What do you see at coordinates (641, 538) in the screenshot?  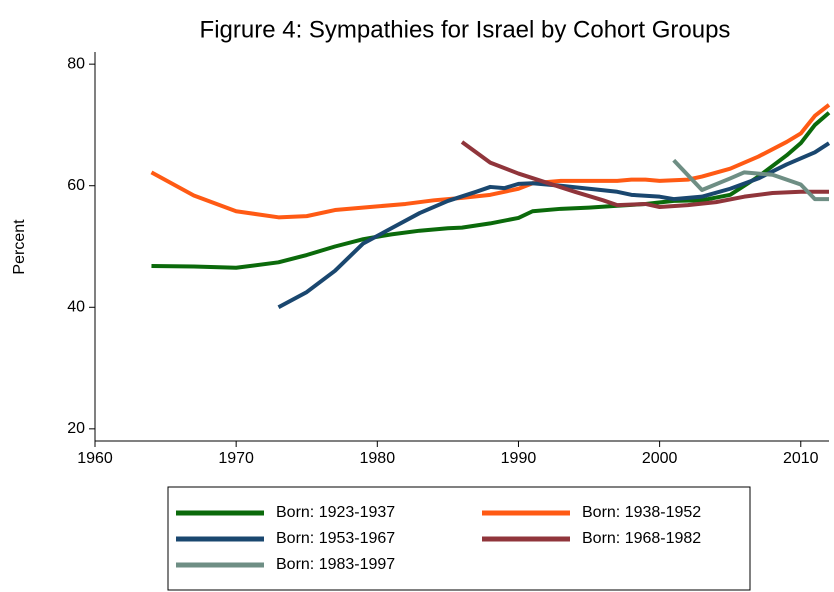 I see `legend-label: Born: 1968-1982` at bounding box center [641, 538].